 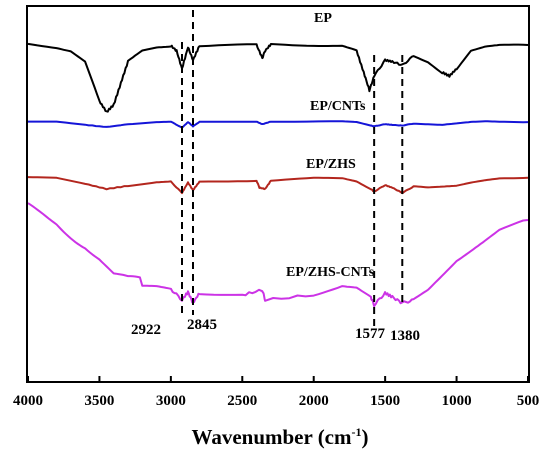 I want to click on x-axis-ticks: 4000 3500 3000 2500 2000 1500 1000 500, so click(x=276, y=392).